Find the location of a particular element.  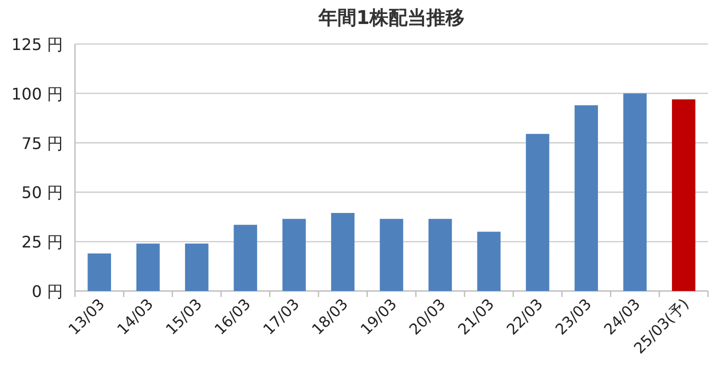

ytick: 0 円 is located at coordinates (47, 291).